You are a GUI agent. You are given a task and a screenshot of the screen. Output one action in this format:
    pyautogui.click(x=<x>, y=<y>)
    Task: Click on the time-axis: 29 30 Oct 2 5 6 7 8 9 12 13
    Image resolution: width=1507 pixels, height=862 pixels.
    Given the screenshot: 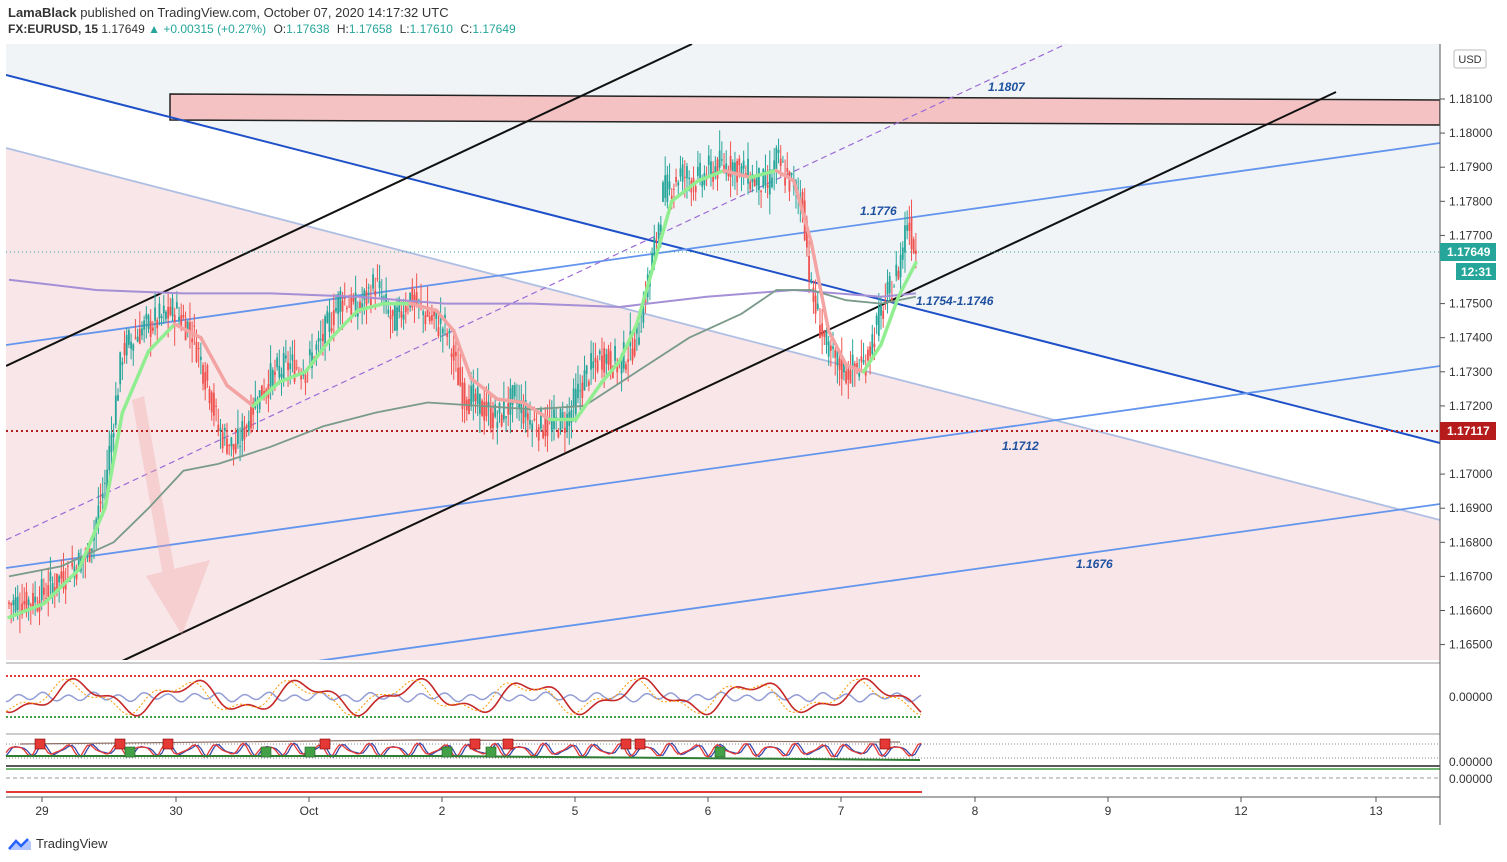 What is the action you would take?
    pyautogui.click(x=709, y=807)
    